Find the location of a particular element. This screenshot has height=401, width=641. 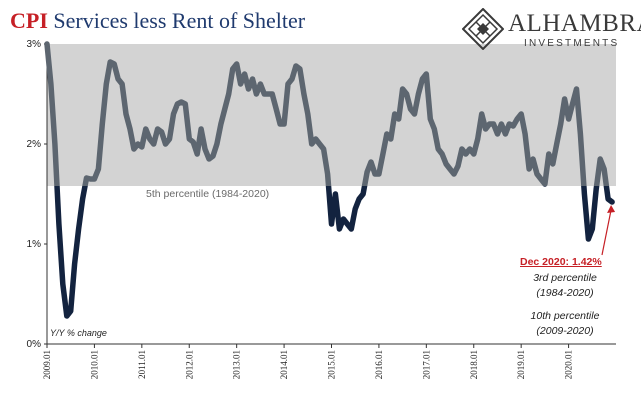

x-tick-label: 2020.01 is located at coordinates (569, 364).